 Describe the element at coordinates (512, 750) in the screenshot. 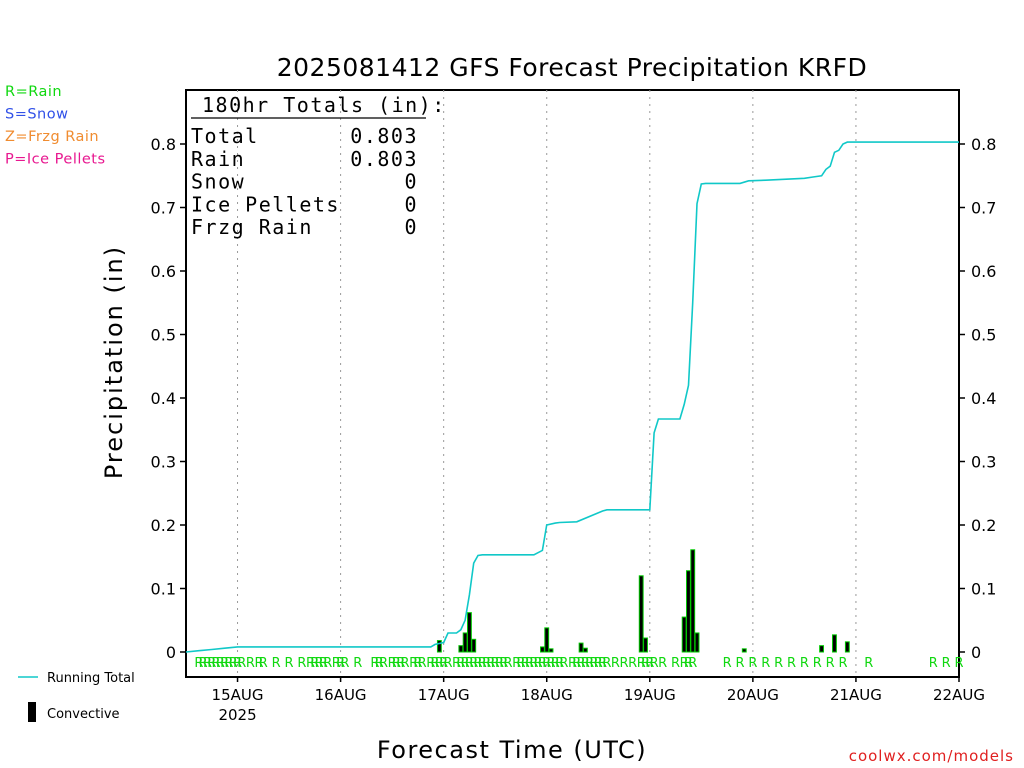

I see `x-axis-label: Forecast Time (UTC)` at that location.